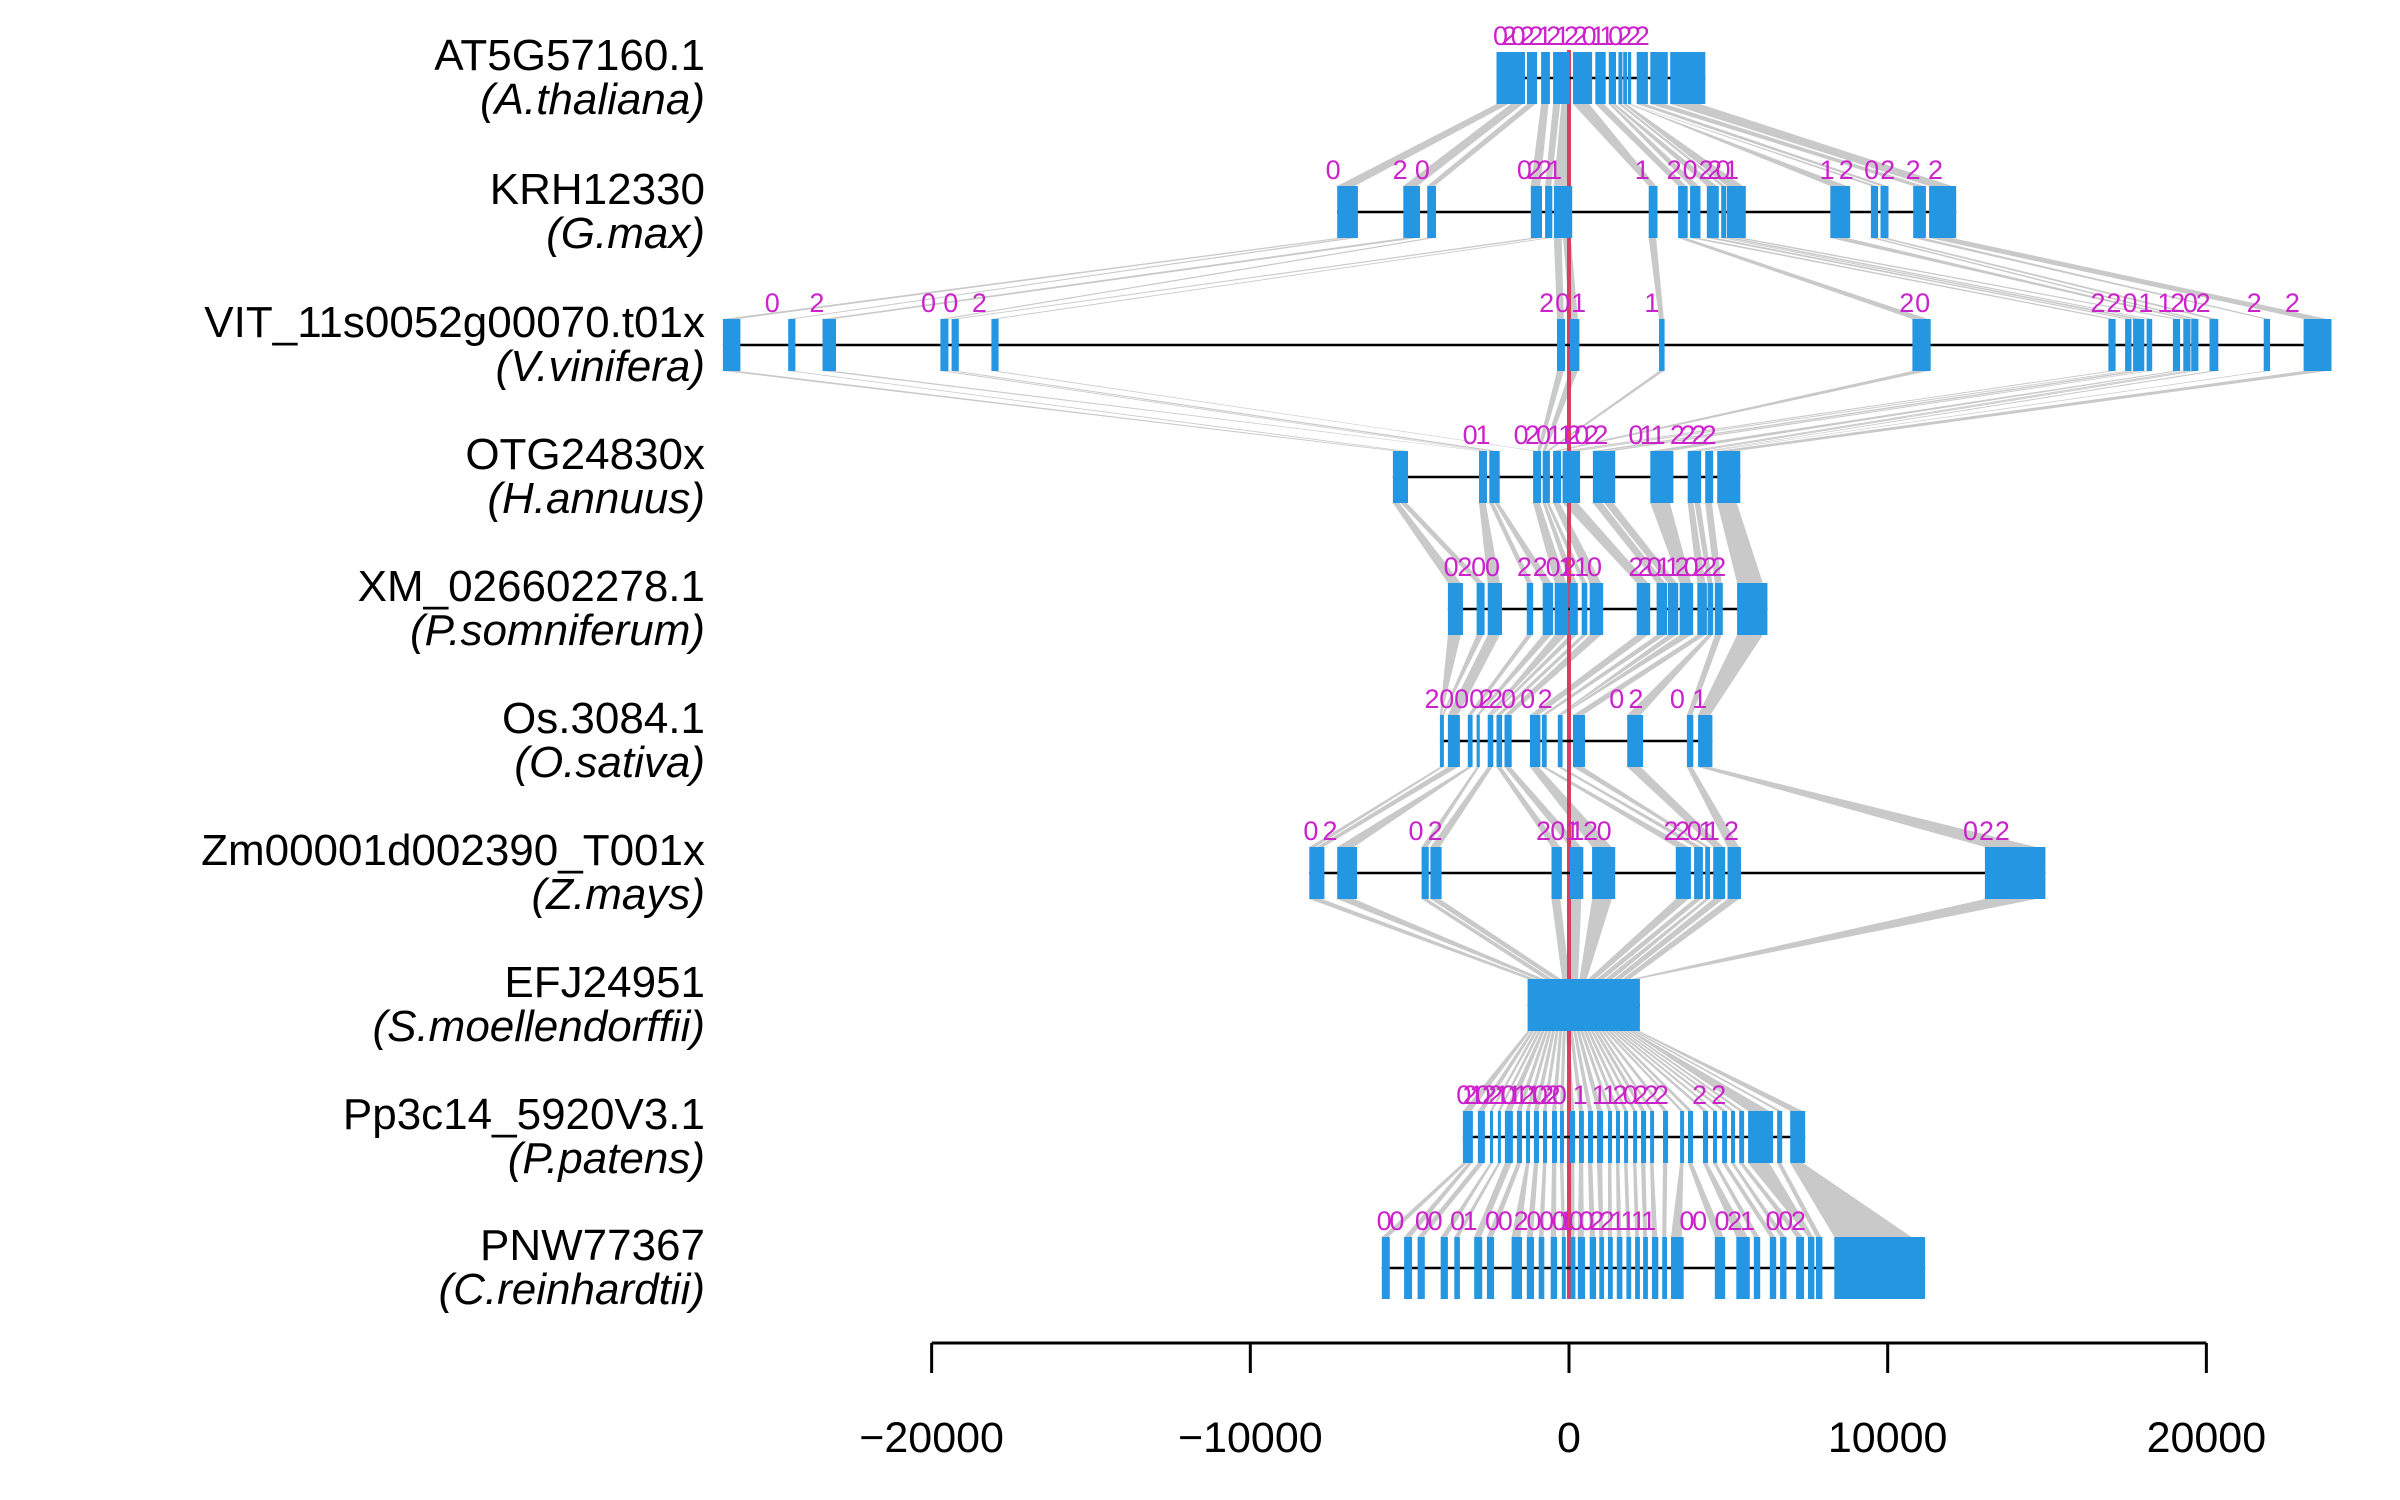 The width and height of the screenshot is (2400, 1500). I want to click on x-axis: −20000 −10000 0 10000 20000, so click(1562, 1401).